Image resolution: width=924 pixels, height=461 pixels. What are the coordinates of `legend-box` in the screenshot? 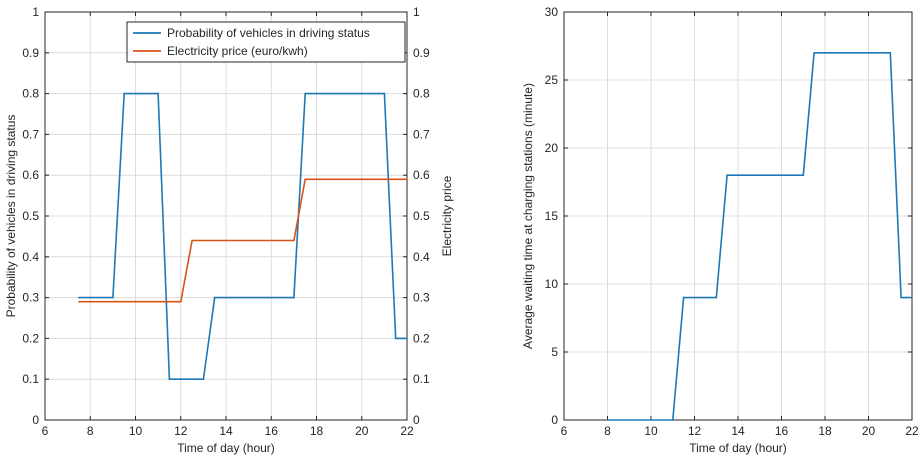 It's located at (266, 42).